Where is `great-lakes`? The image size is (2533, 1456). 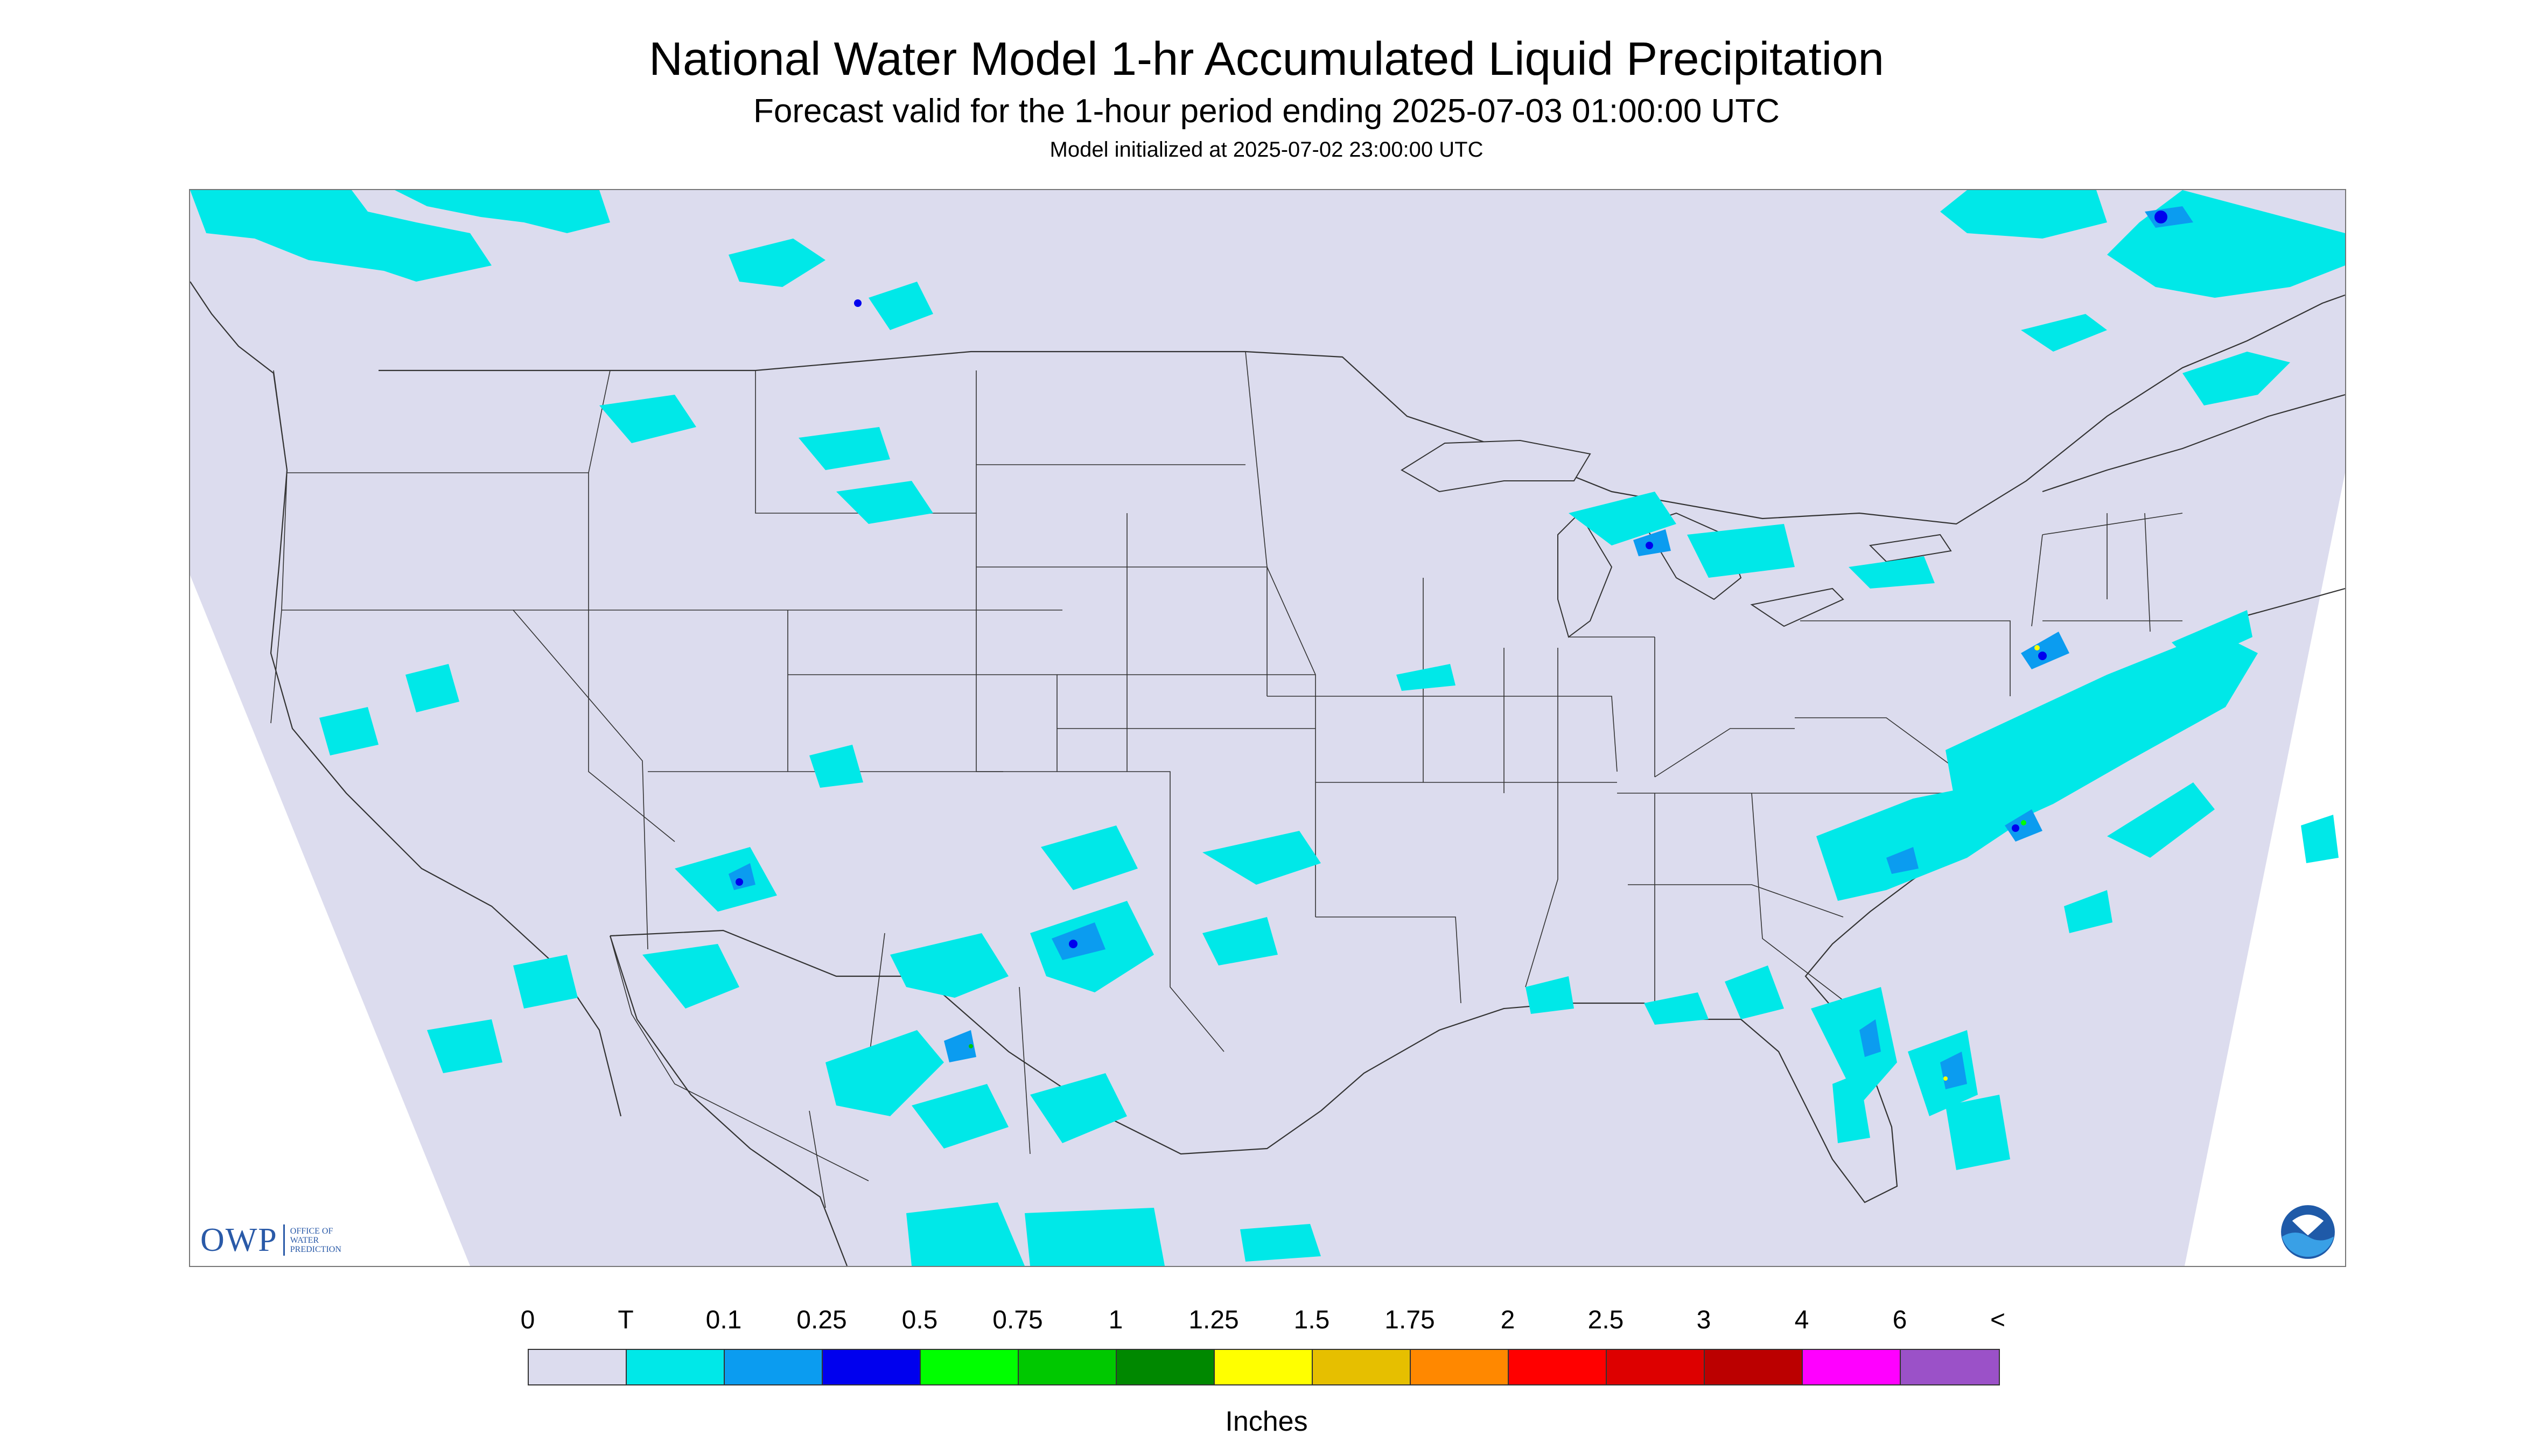
great-lakes is located at coordinates (1676, 538).